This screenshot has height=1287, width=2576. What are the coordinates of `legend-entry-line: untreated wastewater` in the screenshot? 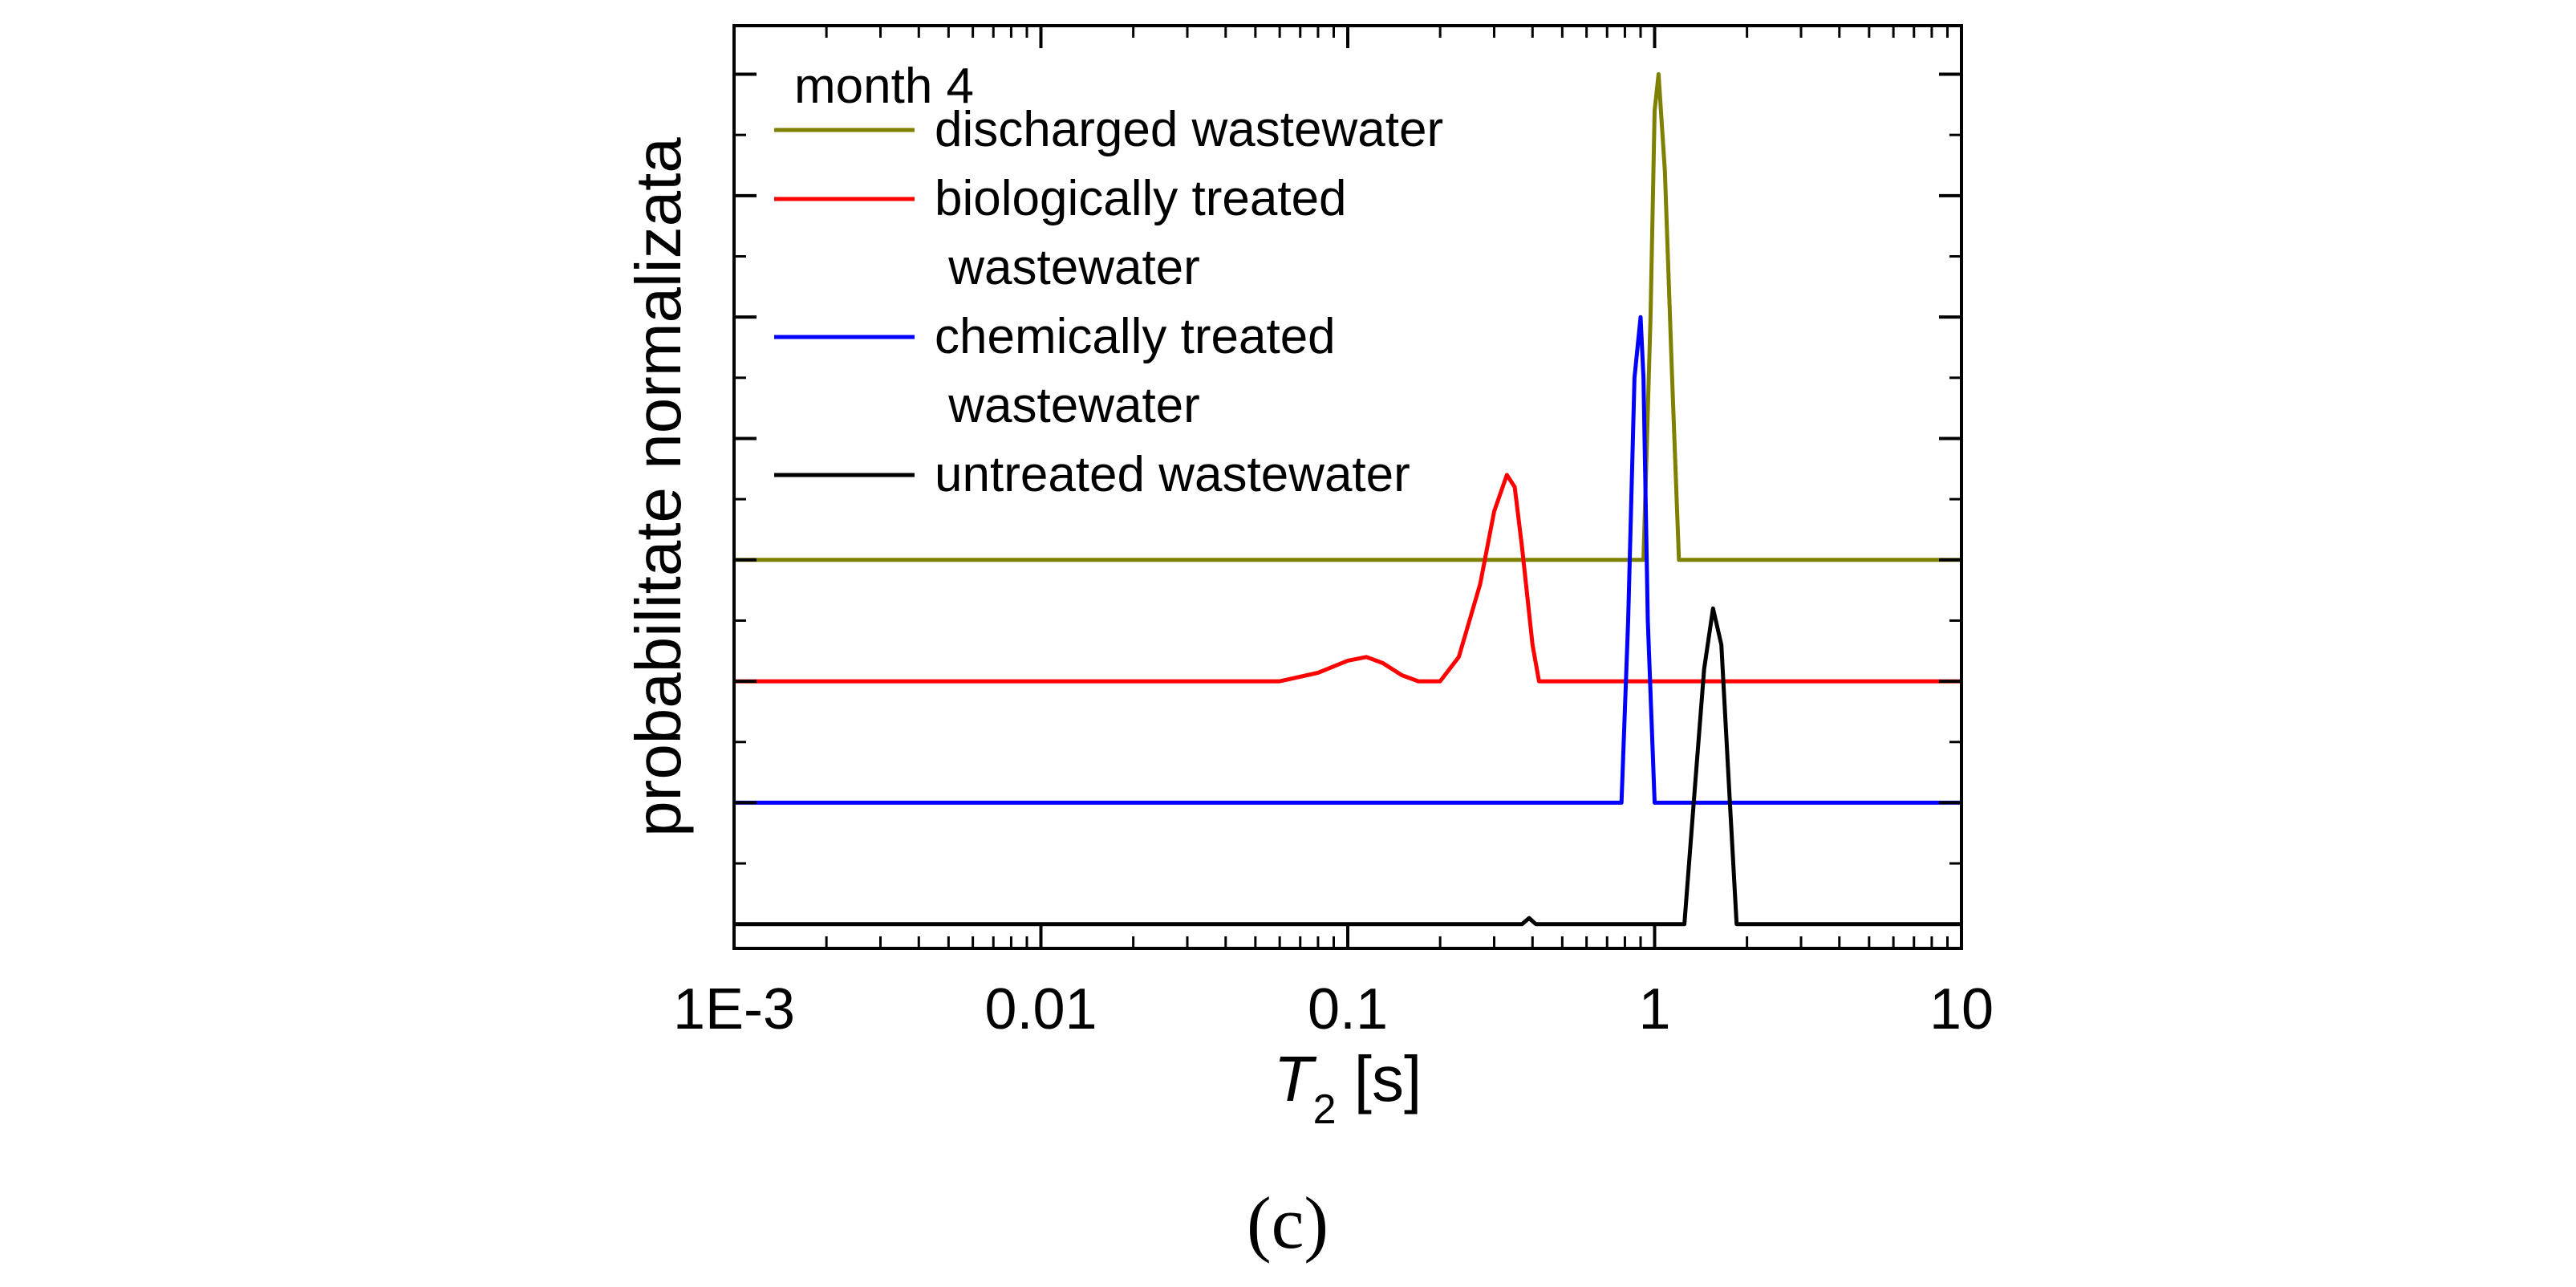 It's located at (1172, 474).